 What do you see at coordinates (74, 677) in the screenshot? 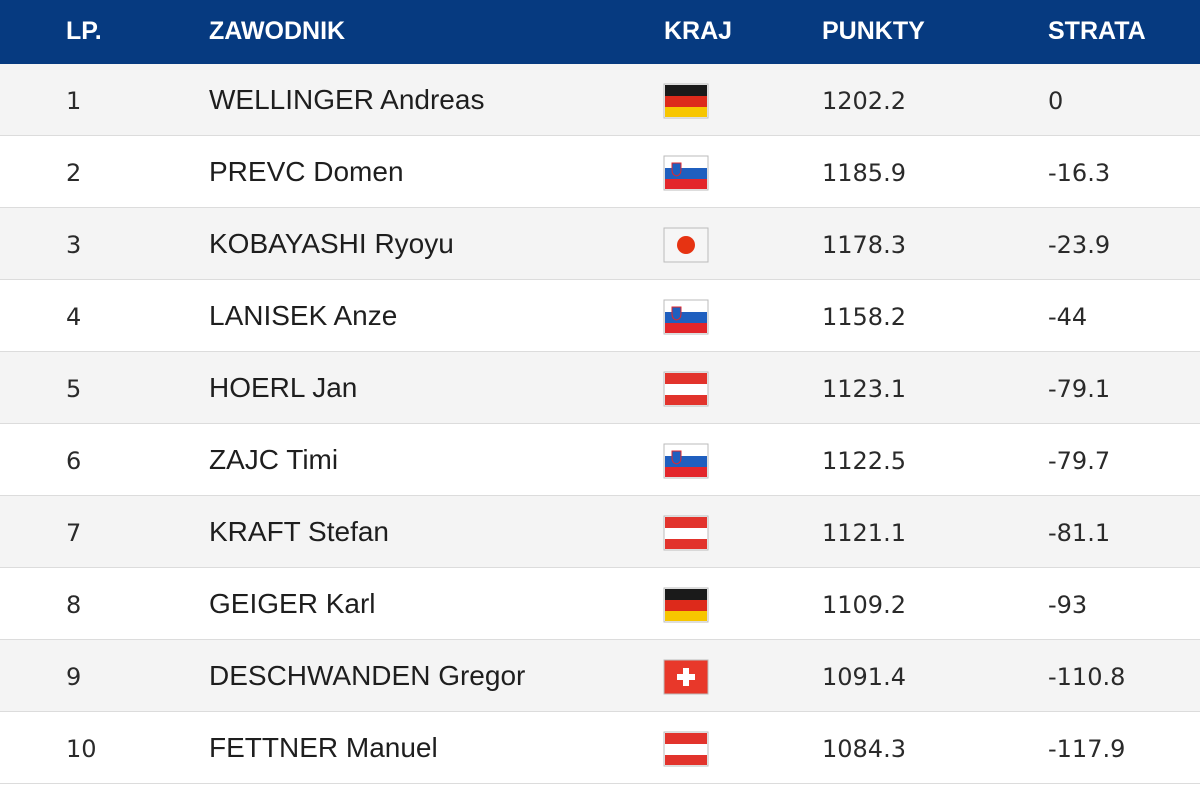
I see `rank: 9` at bounding box center [74, 677].